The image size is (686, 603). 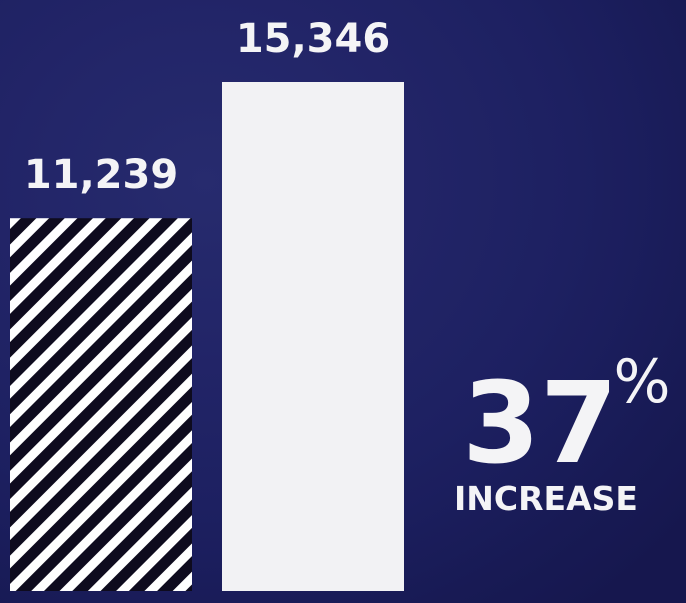 What do you see at coordinates (546, 498) in the screenshot?
I see `highlight-label: INCREASE` at bounding box center [546, 498].